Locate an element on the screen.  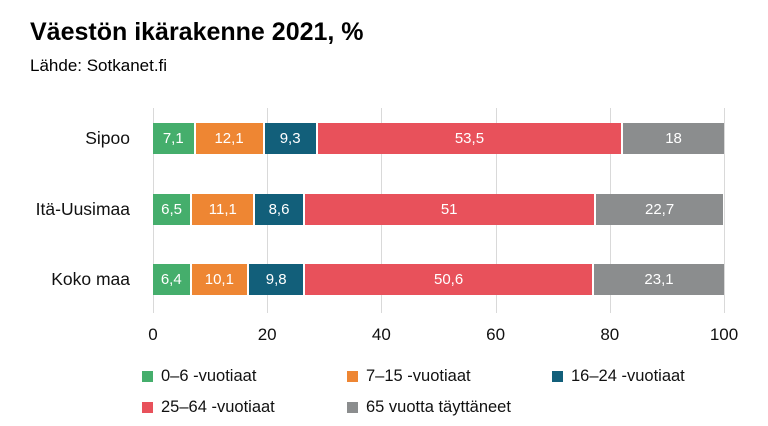
bar-value-label: 50,6 is located at coordinates (449, 279).